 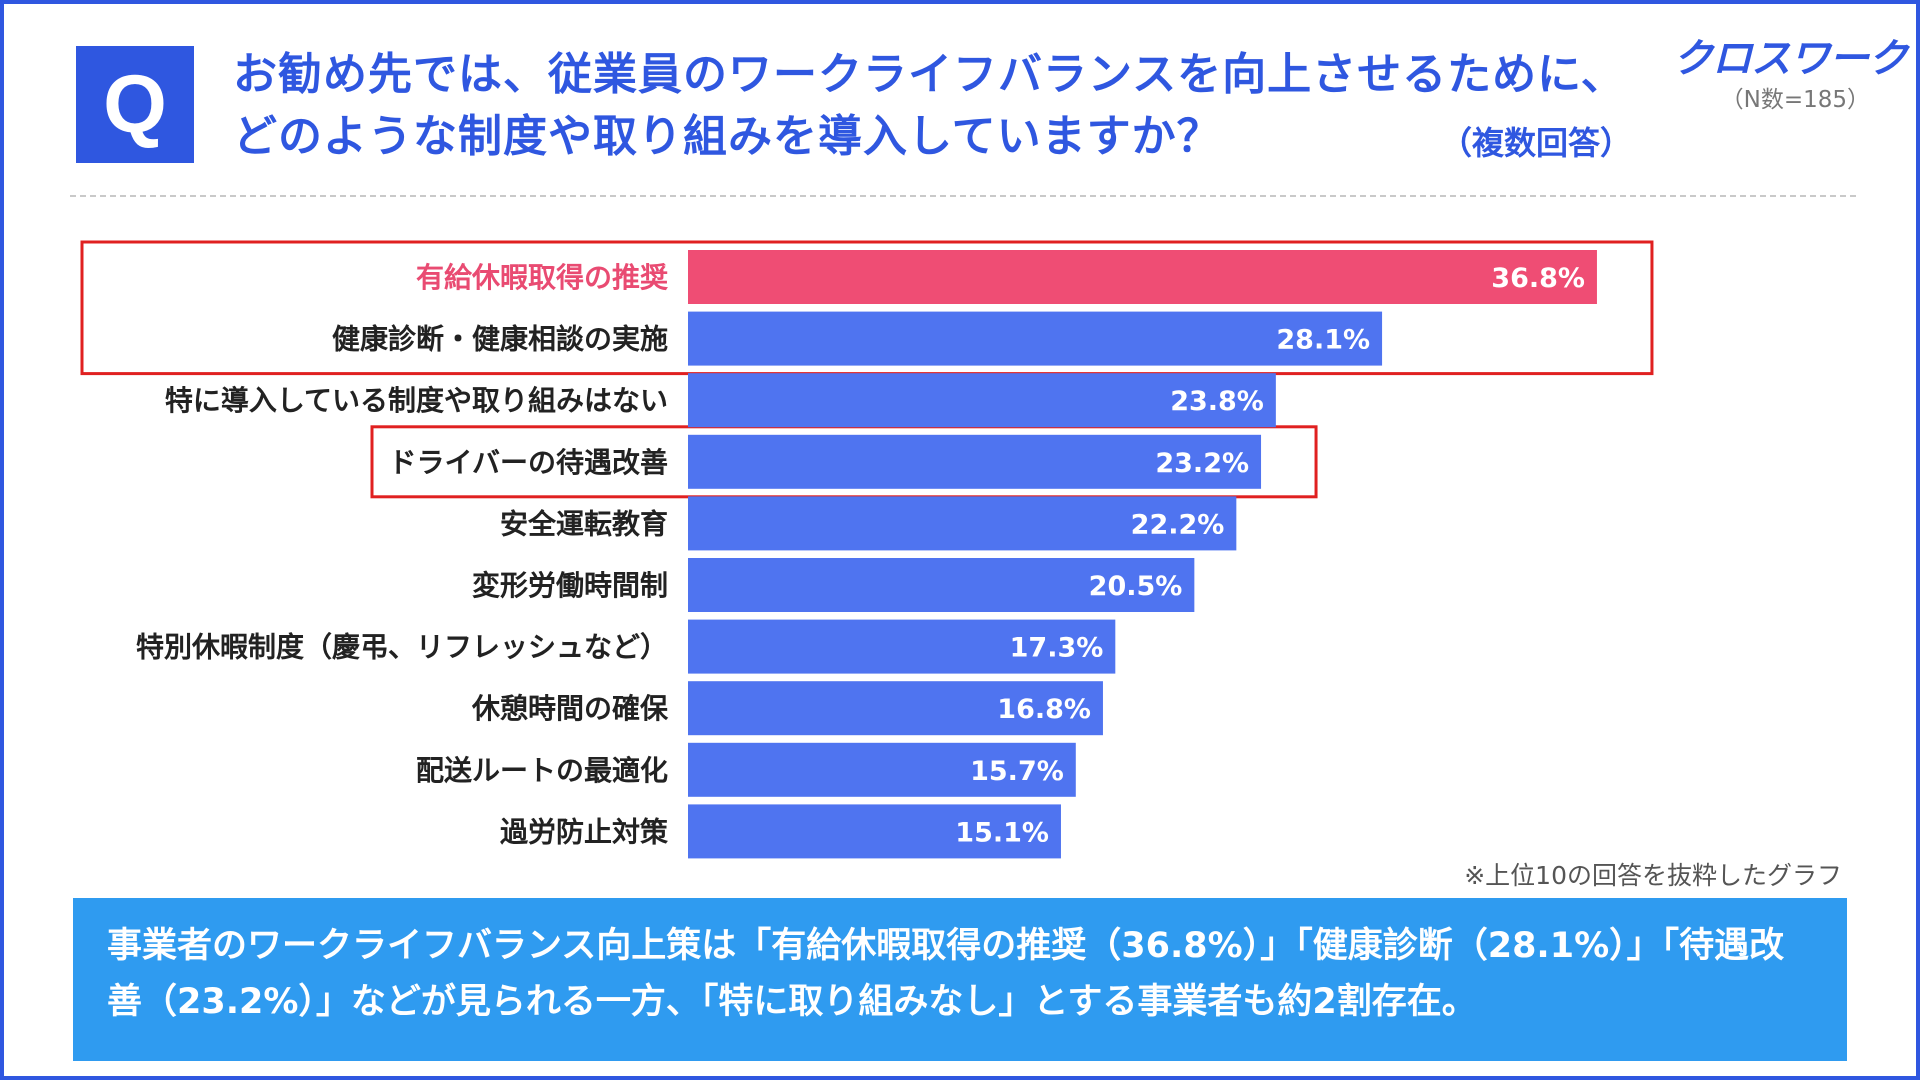 What do you see at coordinates (1202, 463) in the screenshot?
I see `value-label-4: 23.2%` at bounding box center [1202, 463].